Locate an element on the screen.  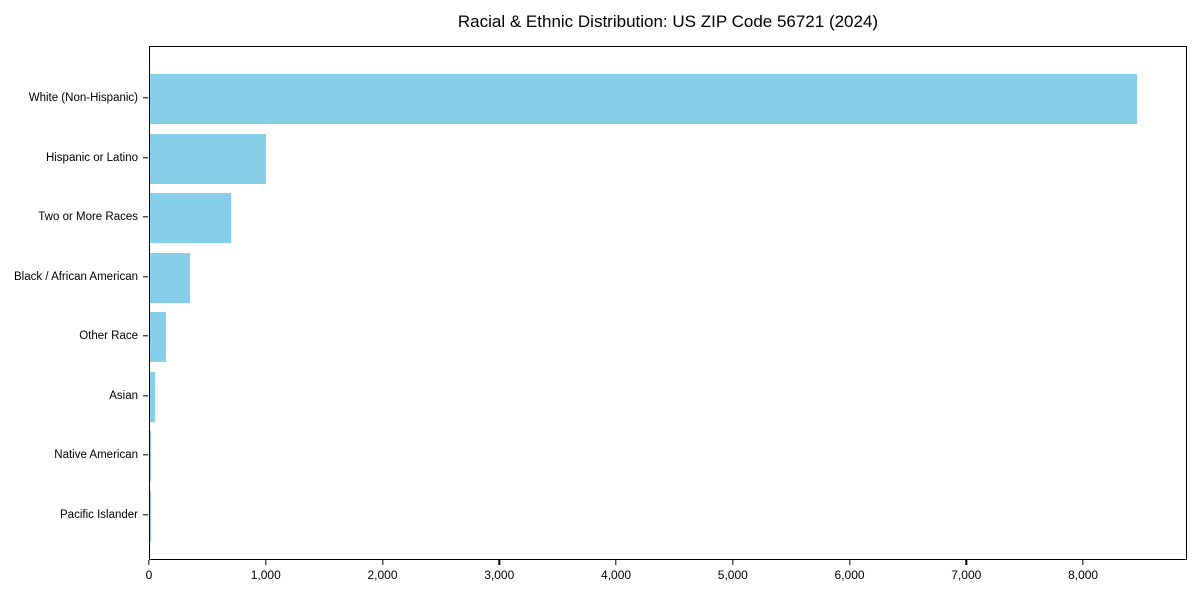
x-tick-label: 1,000 is located at coordinates (265, 575).